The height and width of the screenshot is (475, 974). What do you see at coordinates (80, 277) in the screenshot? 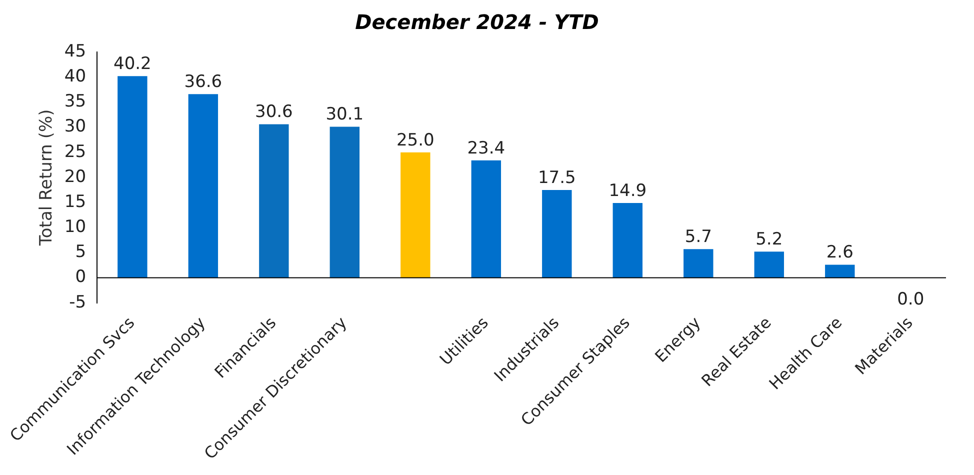
I see `y-tick-label: 0` at bounding box center [80, 277].